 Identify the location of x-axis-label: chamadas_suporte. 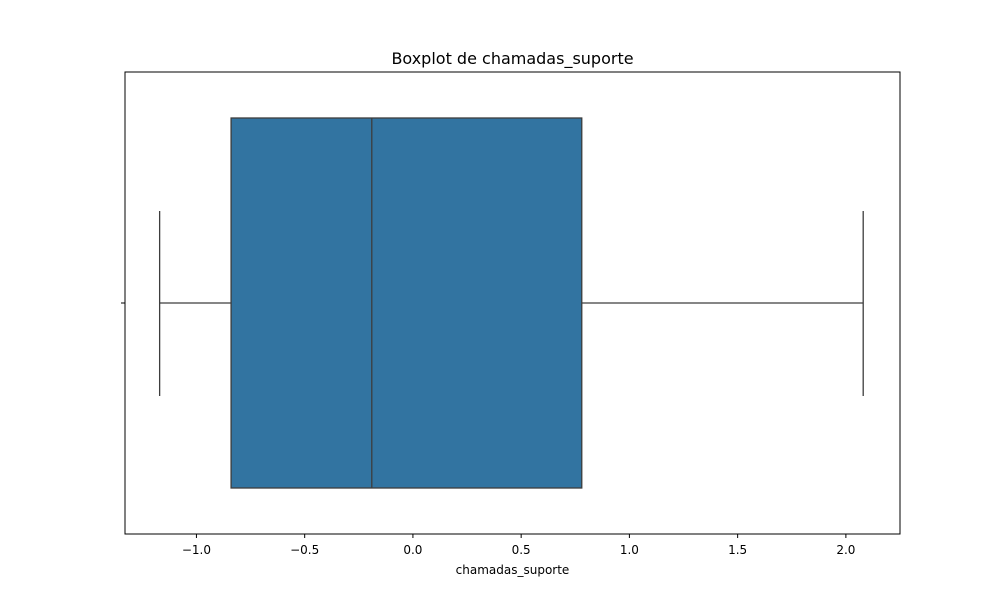
(513, 570).